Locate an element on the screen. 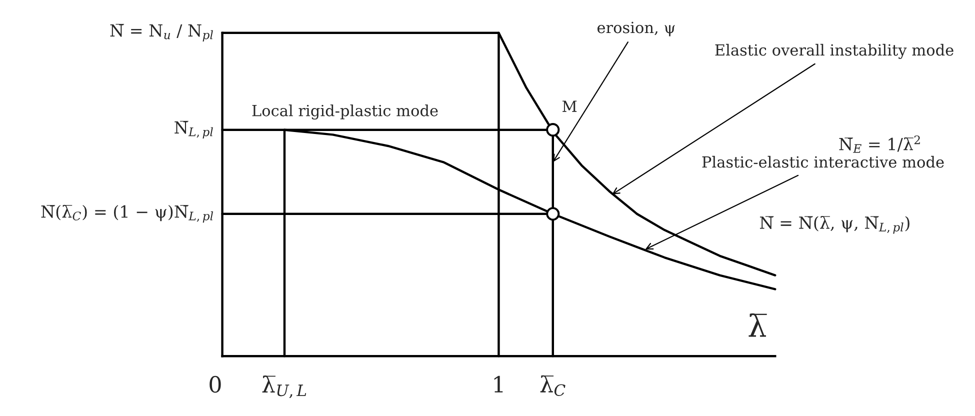  annotation: N̅ = N$_{u}$ / N$_{pl}$ is located at coordinates (161, 33).